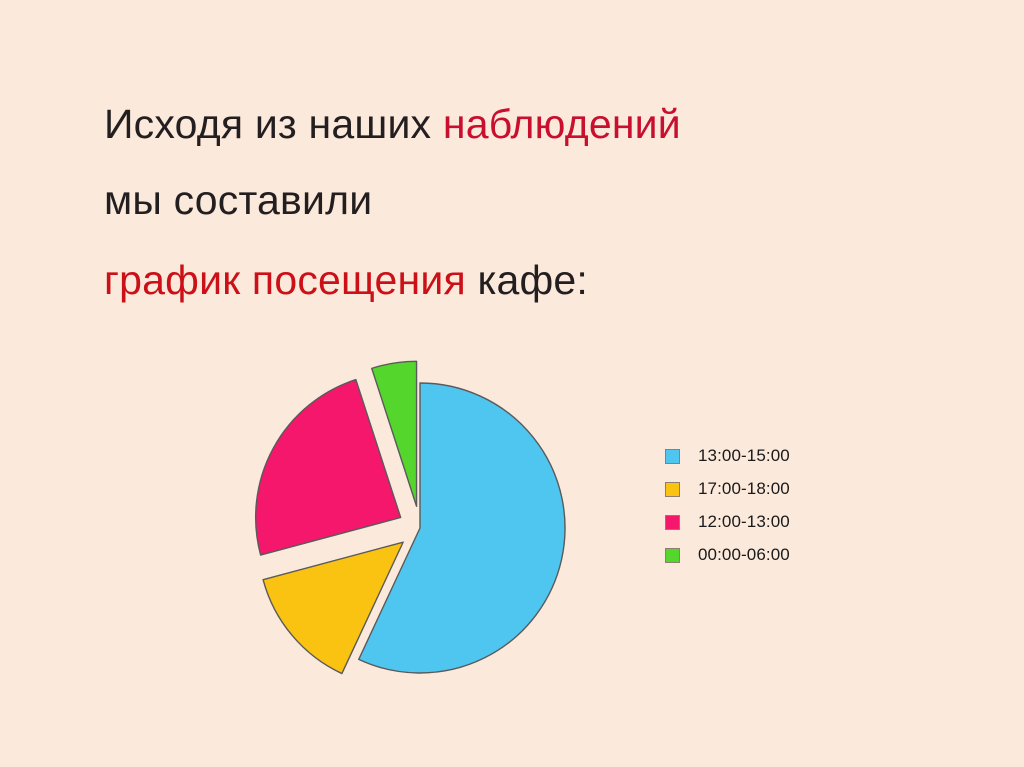 This screenshot has height=767, width=1024. I want to click on legend-item-3: 00:00-06:00, so click(727, 555).